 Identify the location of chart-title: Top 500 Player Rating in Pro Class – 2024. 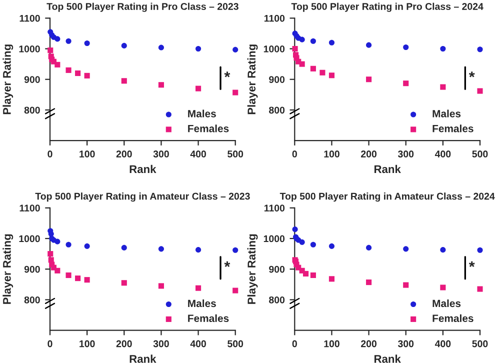
(387, 7).